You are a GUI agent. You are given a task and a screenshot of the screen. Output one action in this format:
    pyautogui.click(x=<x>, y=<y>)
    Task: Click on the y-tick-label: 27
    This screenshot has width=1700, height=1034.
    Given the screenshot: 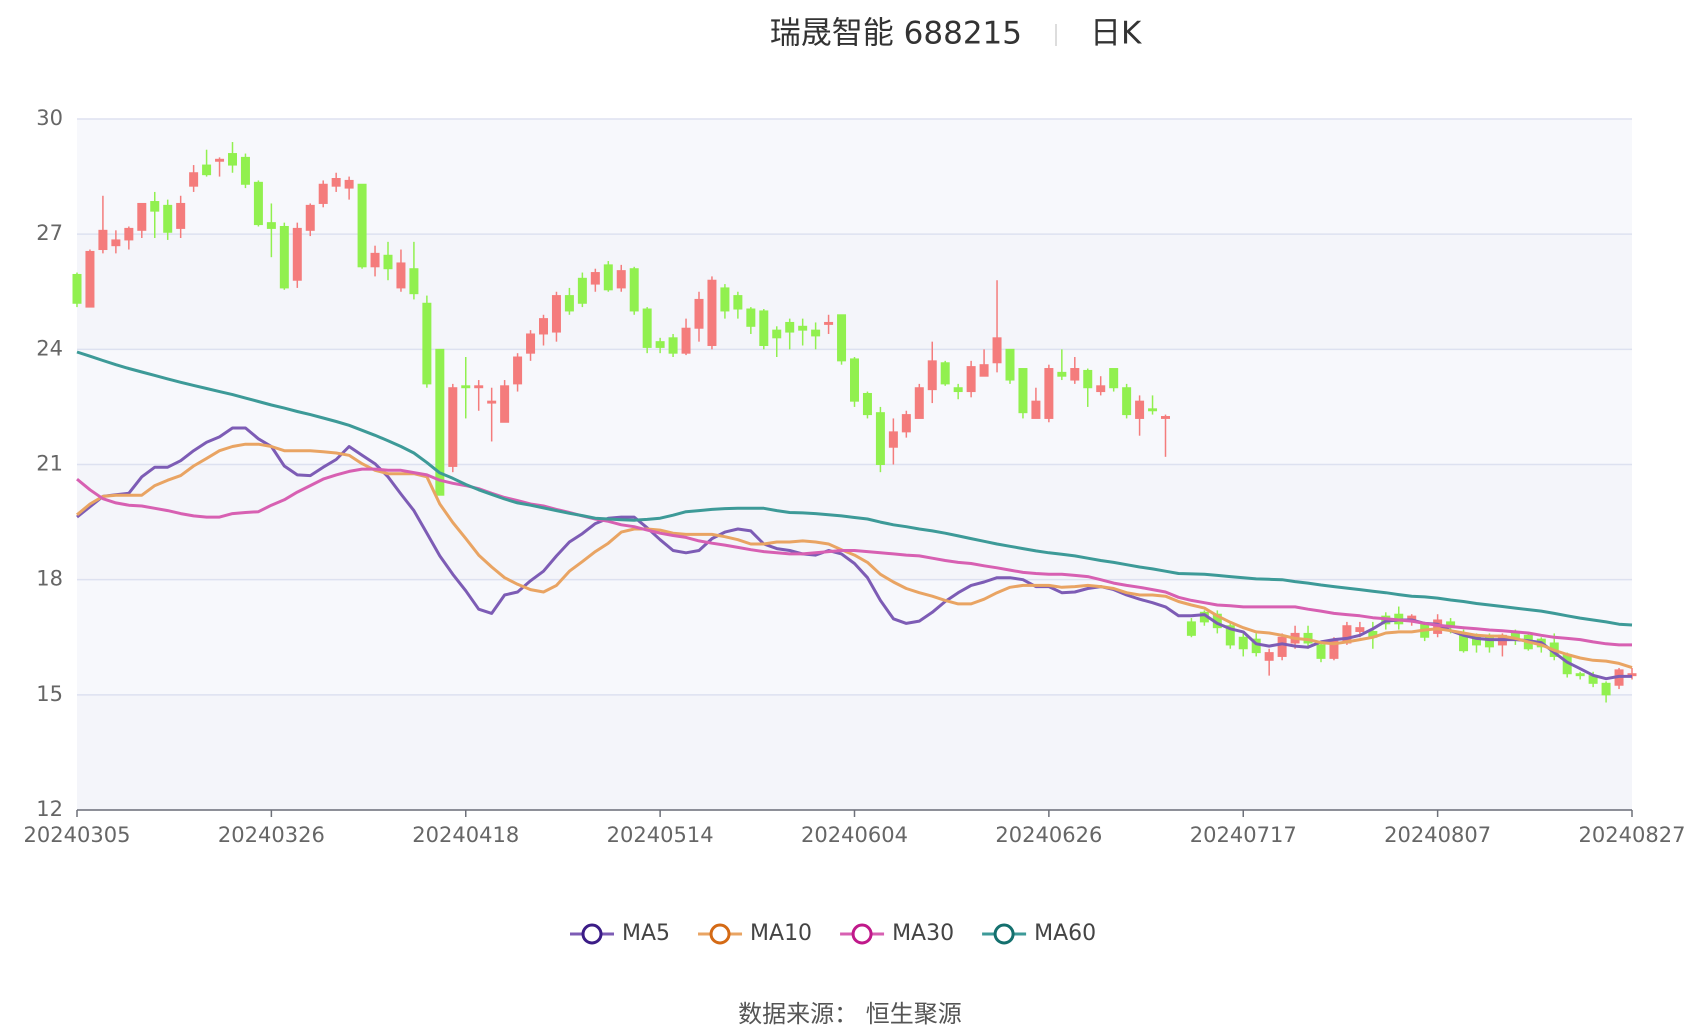 What is the action you would take?
    pyautogui.click(x=49, y=233)
    